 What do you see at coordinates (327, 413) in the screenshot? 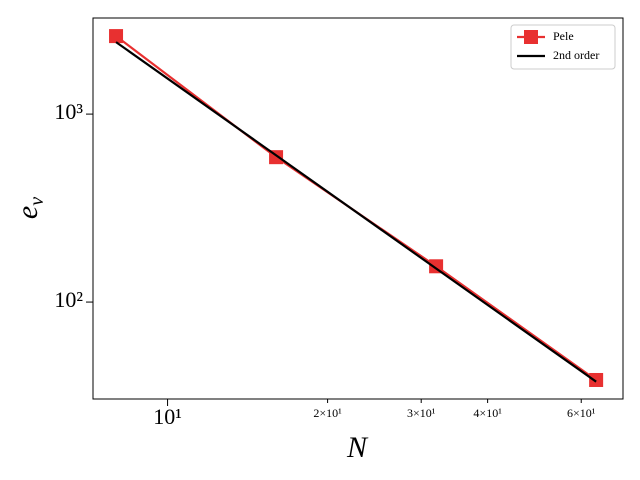
I see `x-tick-label: 2×10¹` at bounding box center [327, 413].